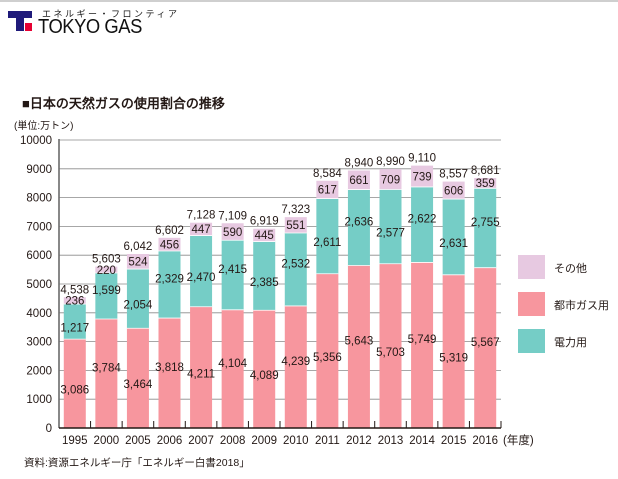 The height and width of the screenshot is (479, 618). I want to click on value-label-power: 1,599, so click(106, 291).